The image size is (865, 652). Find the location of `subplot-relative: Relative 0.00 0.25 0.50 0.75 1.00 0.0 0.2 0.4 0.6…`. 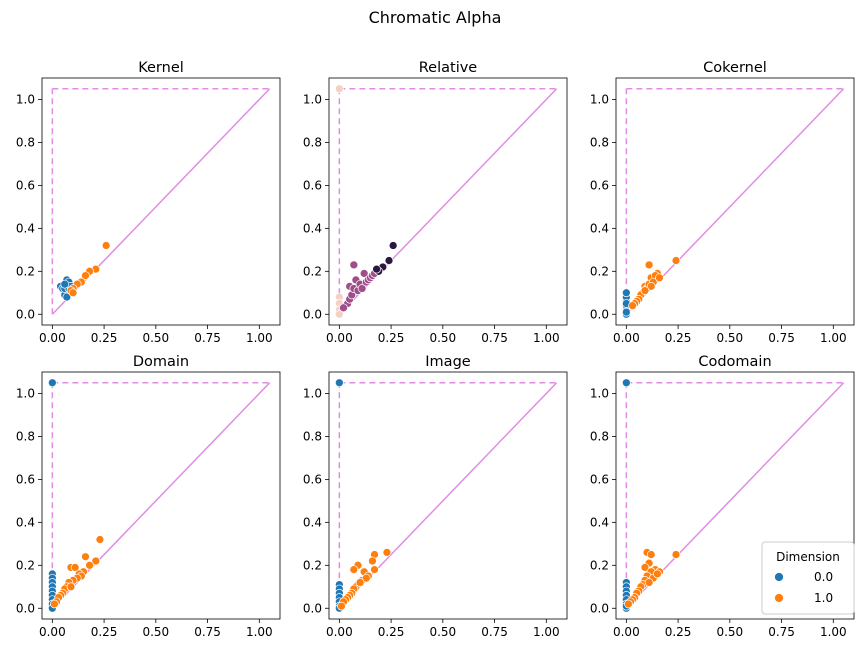

subplot-relative: Relative 0.00 0.25 0.50 0.75 1.00 0.0 0.2 0.4 0.6… is located at coordinates (435, 202).